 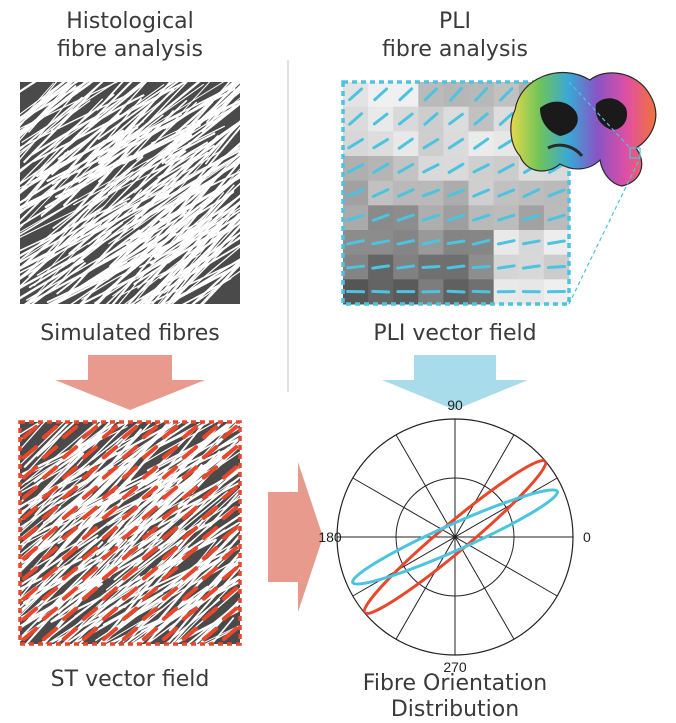 I want to click on histology-title: Histological fibre analysis, so click(x=130, y=35).